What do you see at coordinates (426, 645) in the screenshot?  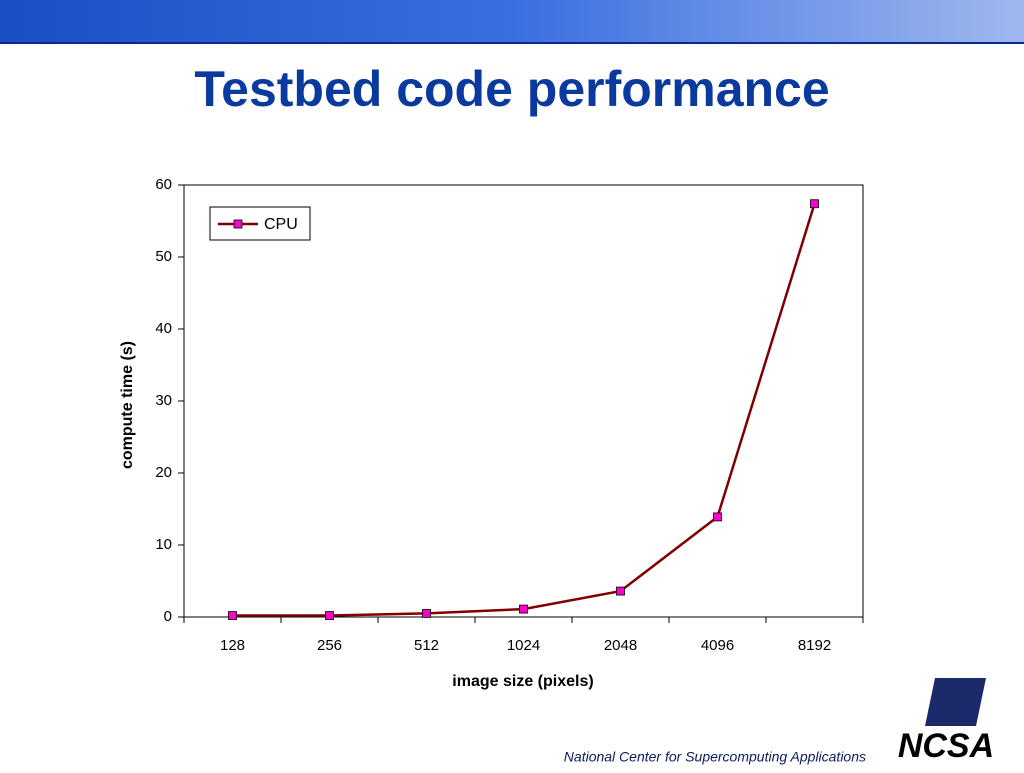 I see `x-tick-label: 512` at bounding box center [426, 645].